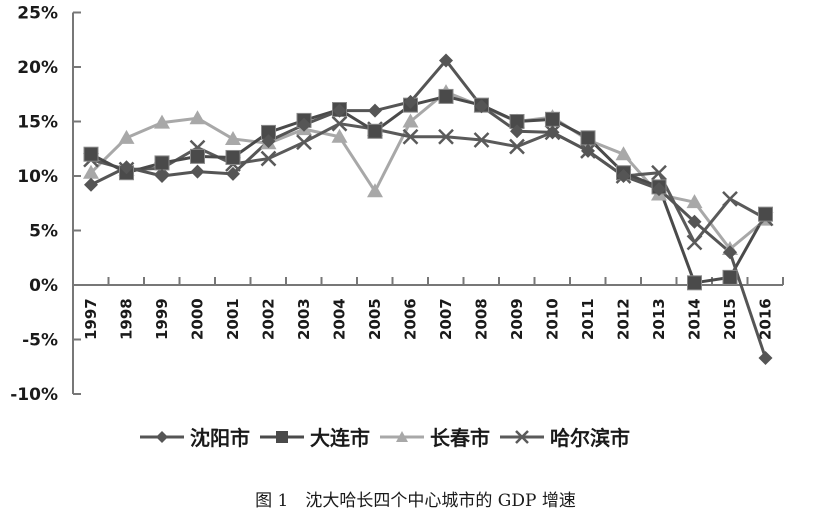 This screenshot has width=831, height=517. I want to click on x-tick-label: 2013, so click(659, 319).